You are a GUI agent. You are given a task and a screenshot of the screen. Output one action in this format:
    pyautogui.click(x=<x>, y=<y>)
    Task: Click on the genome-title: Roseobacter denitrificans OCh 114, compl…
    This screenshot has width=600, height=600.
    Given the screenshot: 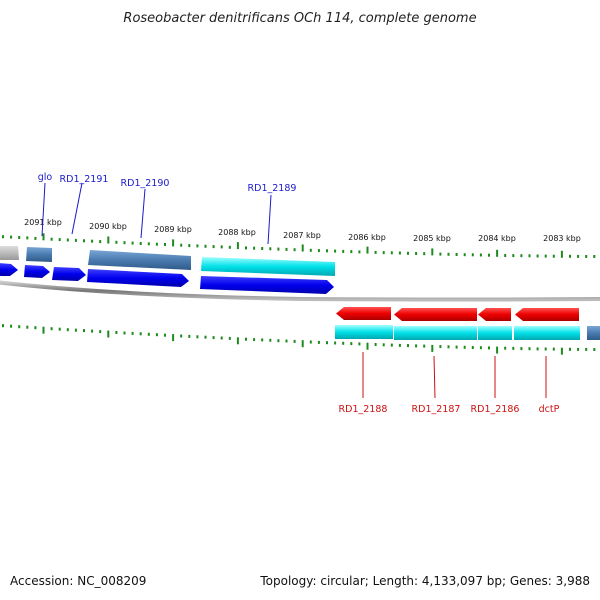 What is the action you would take?
    pyautogui.click(x=299, y=18)
    